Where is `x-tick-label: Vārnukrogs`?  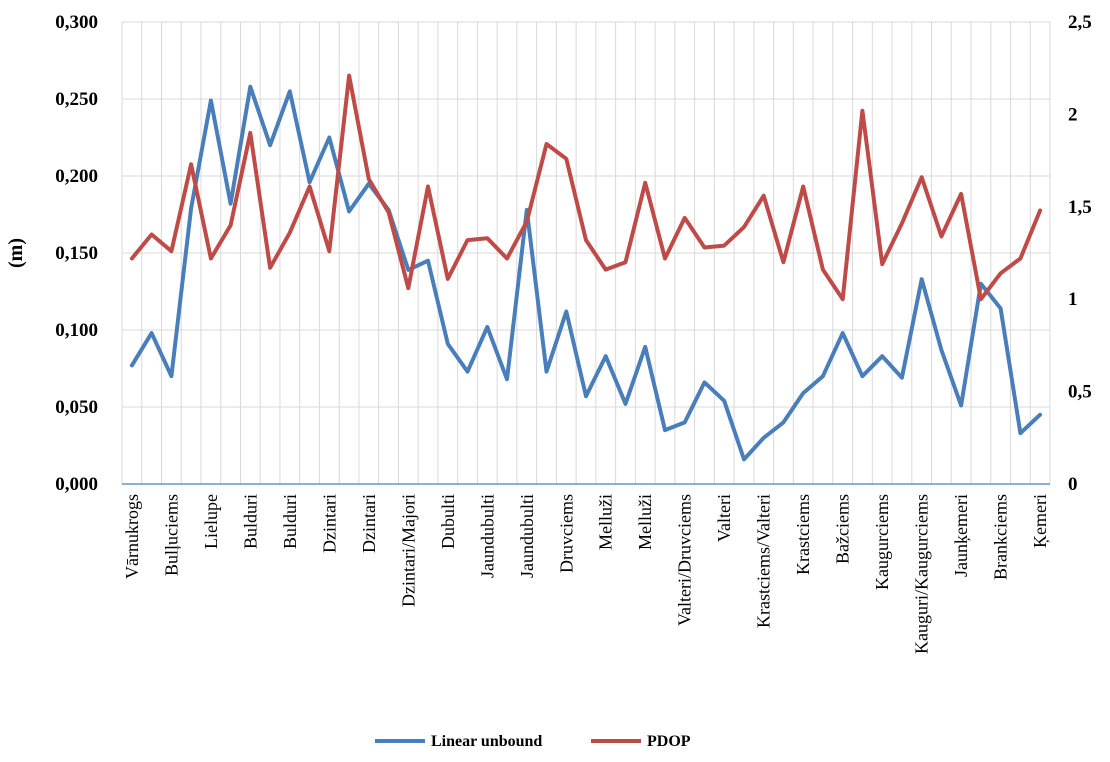
x-tick-label: Vārnukrogs is located at coordinates (132, 536).